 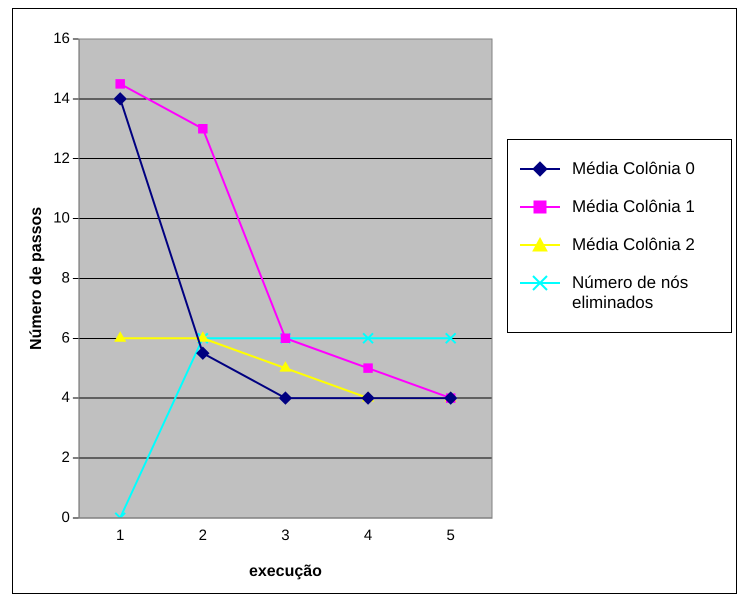 I want to click on legend-label: Número de nós eliminados, so click(x=631, y=293).